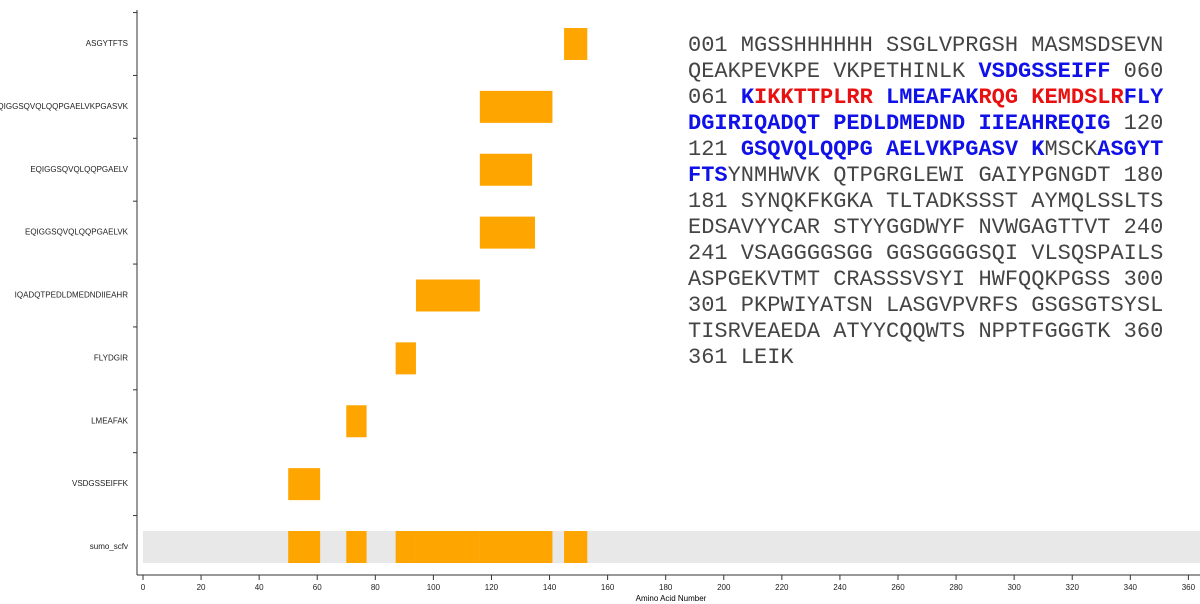  I want to click on protein-label: sumo_scfv, so click(109, 546).